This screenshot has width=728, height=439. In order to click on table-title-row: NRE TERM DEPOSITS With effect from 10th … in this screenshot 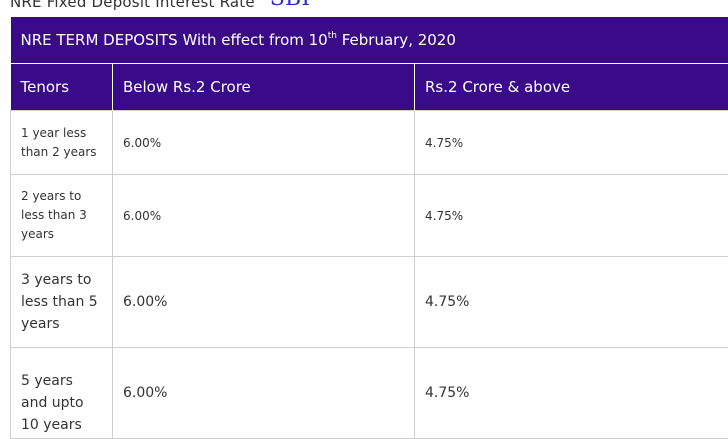, I will do `click(369, 40)`.